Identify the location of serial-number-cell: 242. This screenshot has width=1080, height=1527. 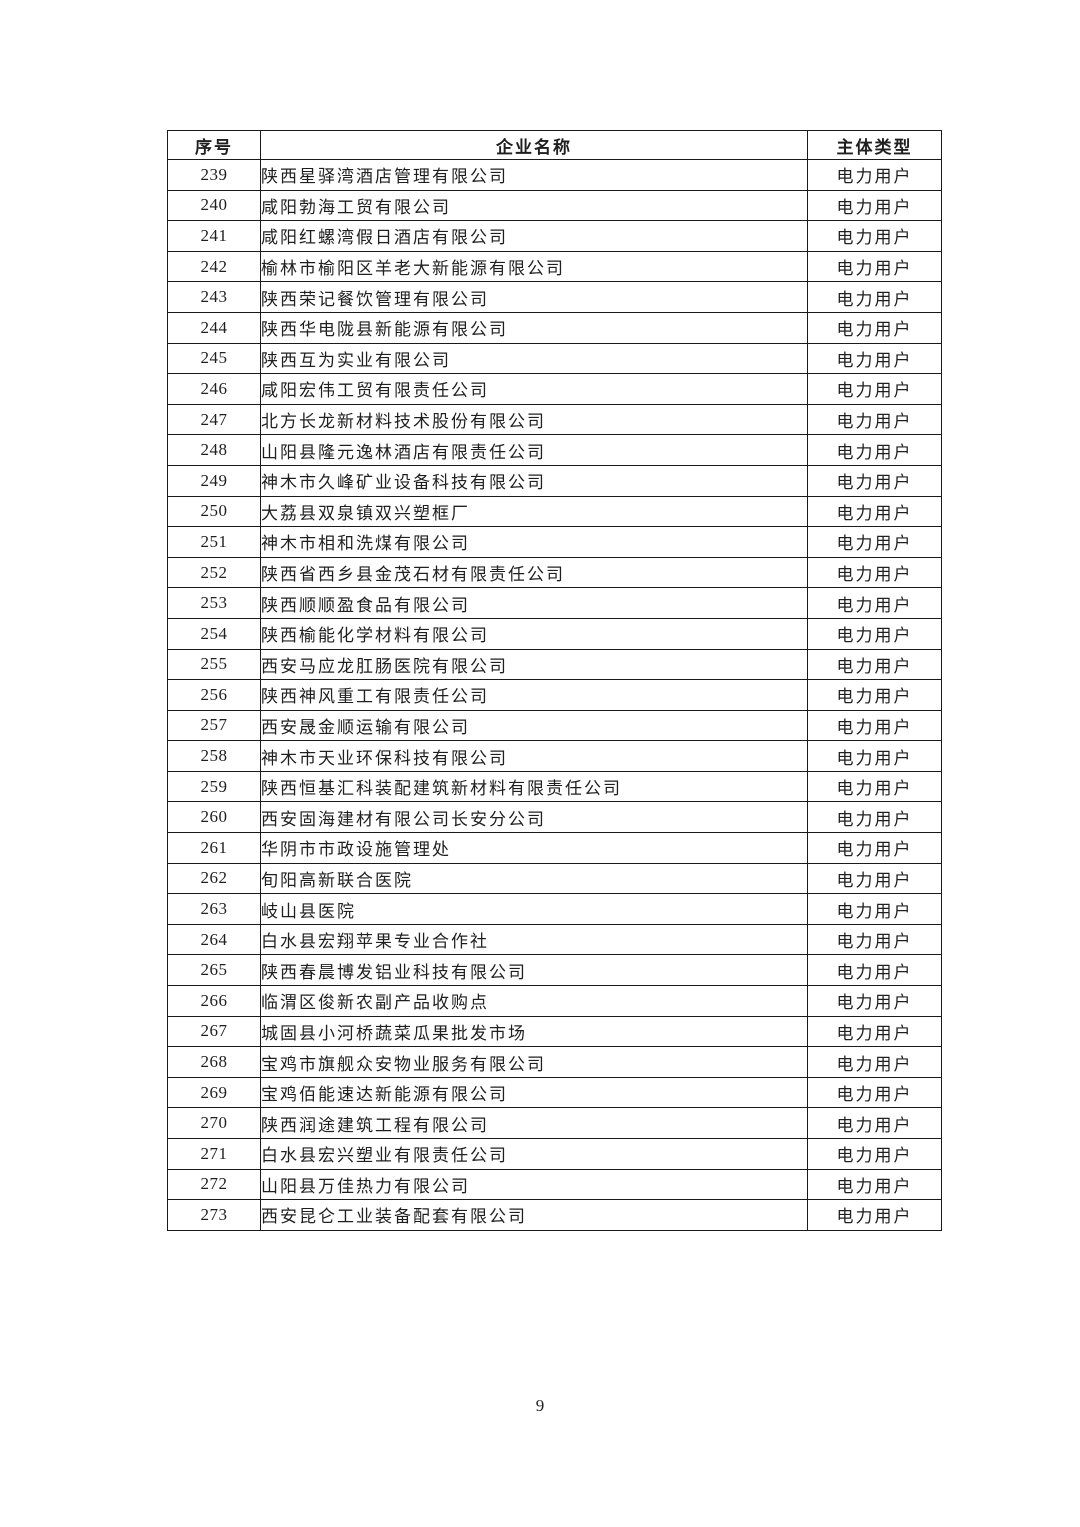
(214, 266).